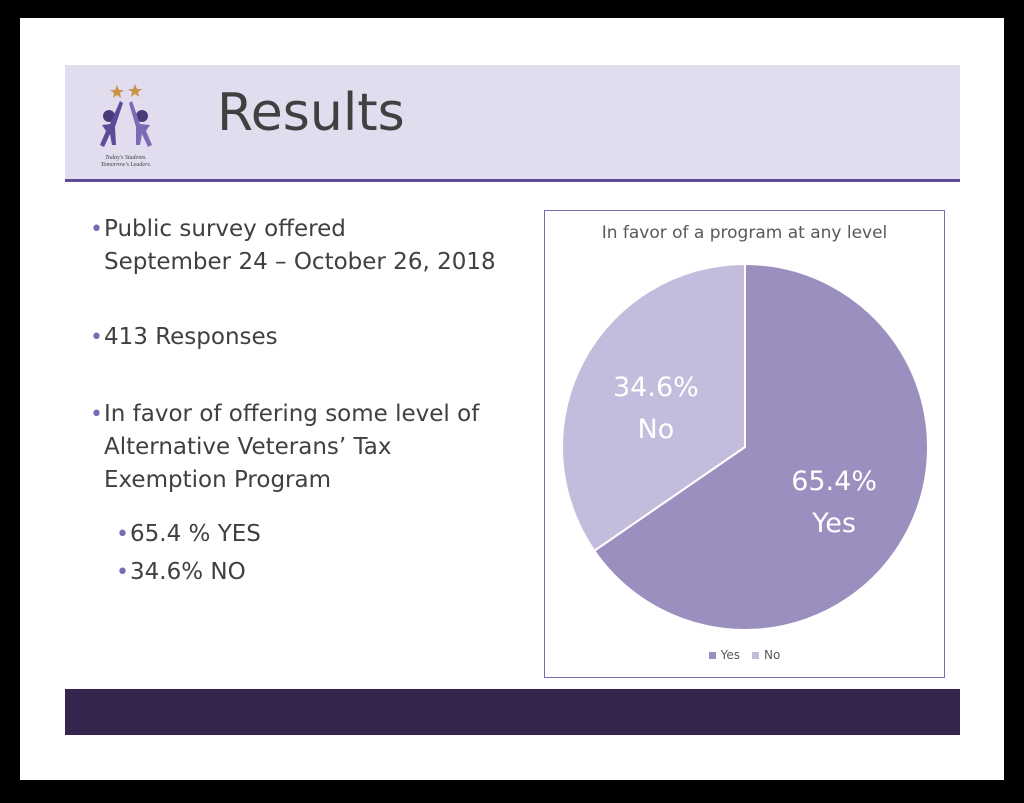  What do you see at coordinates (656, 429) in the screenshot?
I see `data-label-no-name: No` at bounding box center [656, 429].